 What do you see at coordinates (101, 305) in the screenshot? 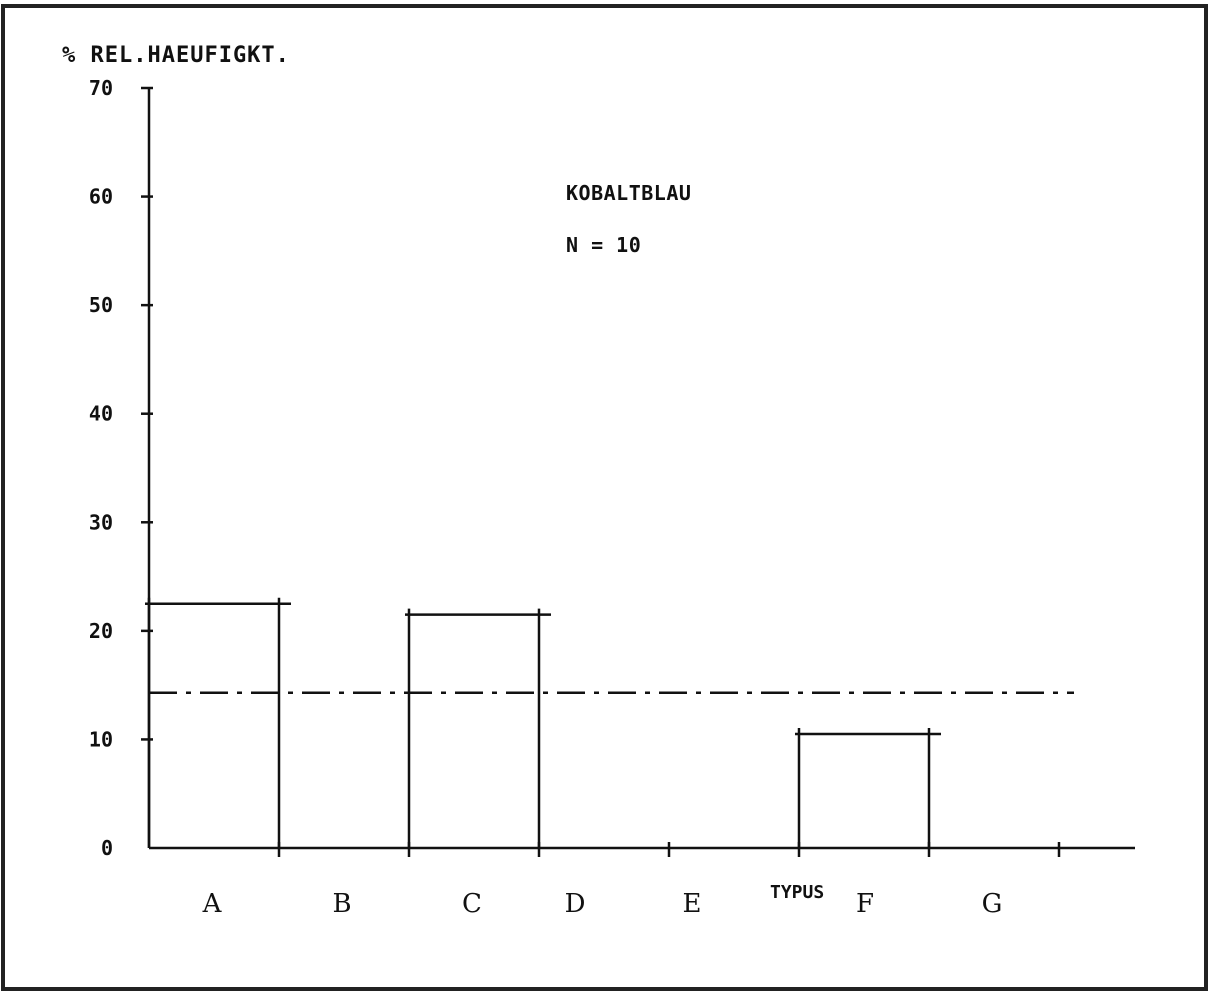
I see `y-tick-label-50: 50` at bounding box center [101, 305].